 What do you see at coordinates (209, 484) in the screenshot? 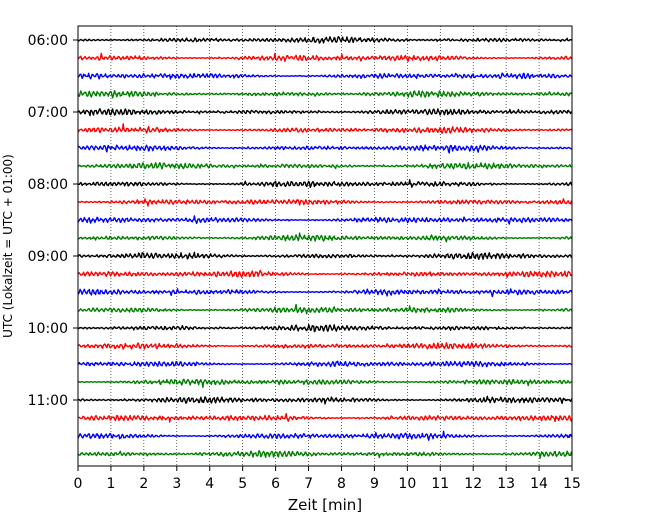
I see `x-tick-label: 4` at bounding box center [209, 484].